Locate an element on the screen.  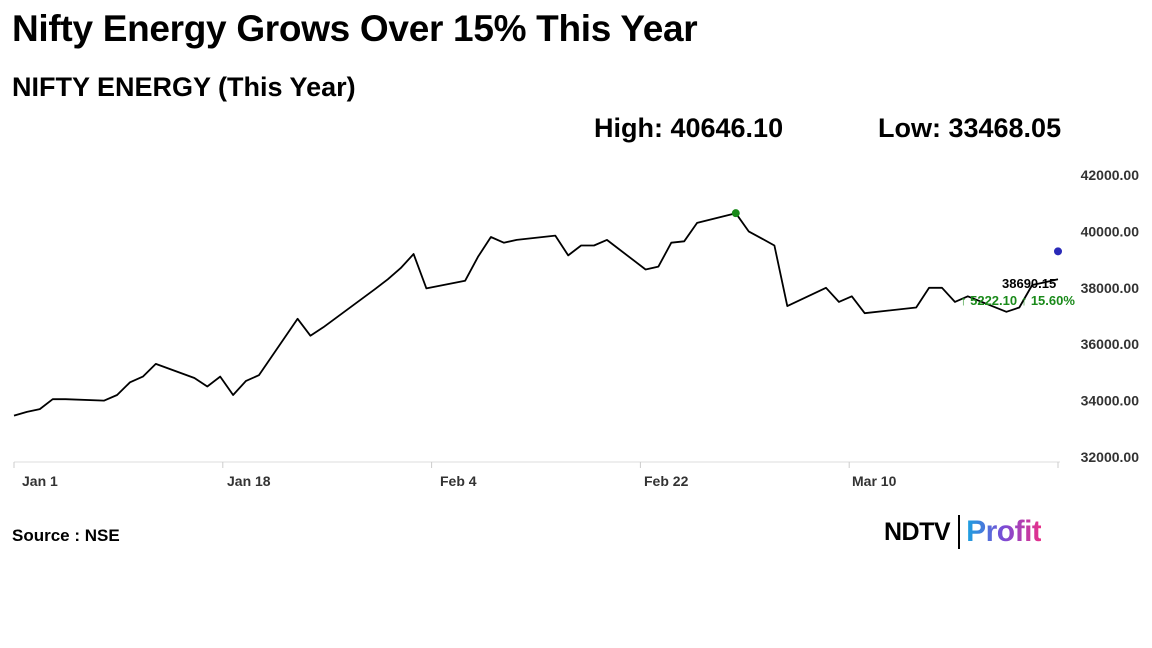
headline: Nifty Energy Grows Over 15% This Year is located at coordinates (355, 28).